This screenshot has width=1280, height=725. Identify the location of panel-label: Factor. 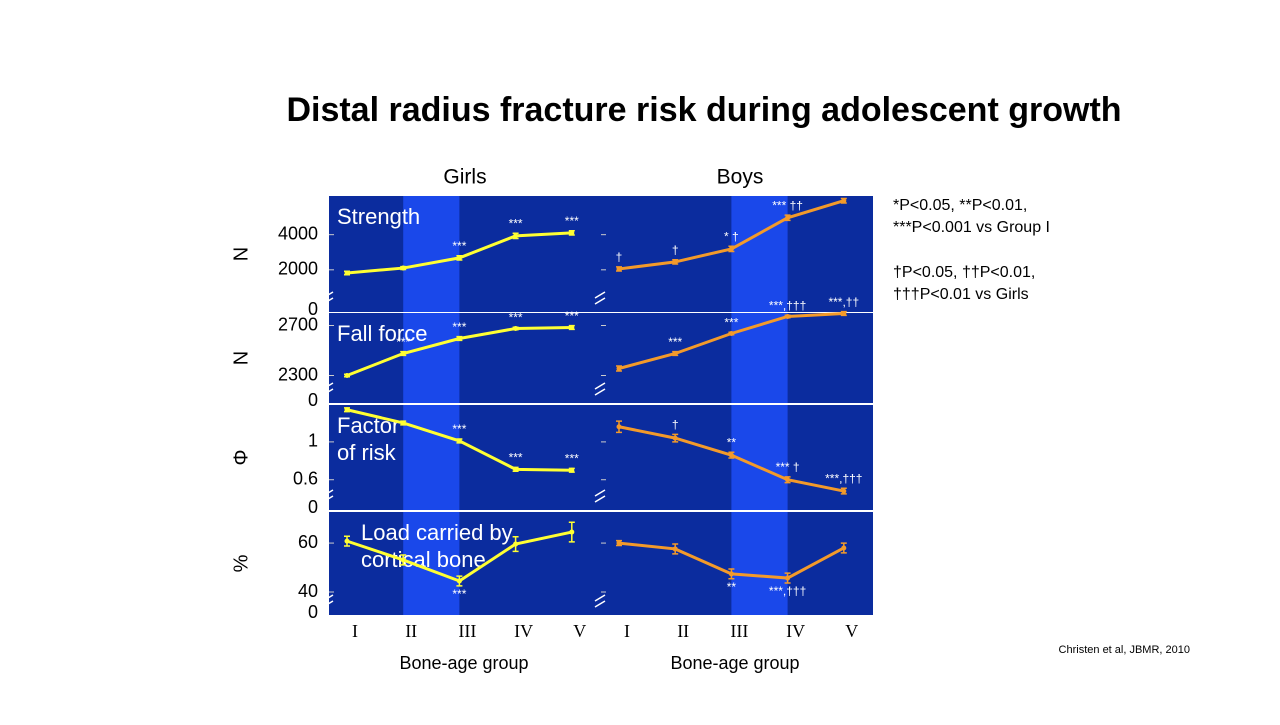
(368, 425).